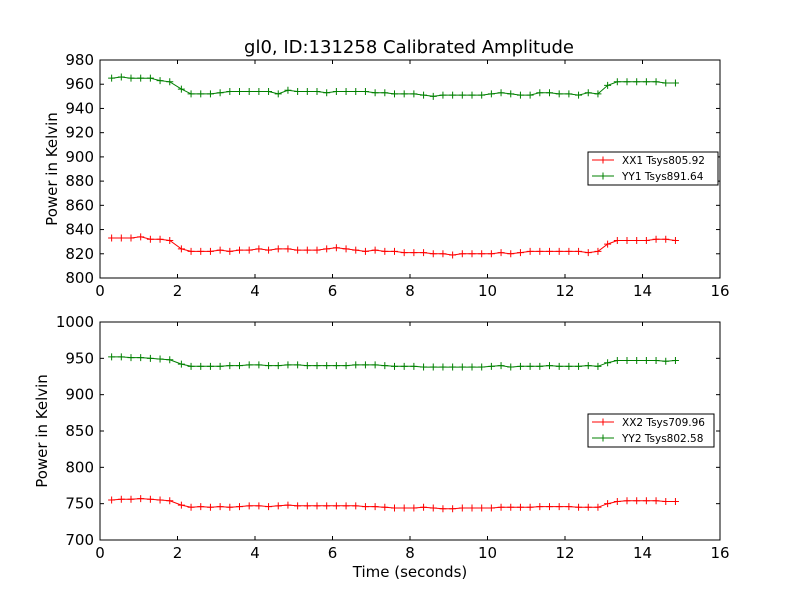 The image size is (800, 600). What do you see at coordinates (333, 553) in the screenshot?
I see `x-tick-label: 6` at bounding box center [333, 553].